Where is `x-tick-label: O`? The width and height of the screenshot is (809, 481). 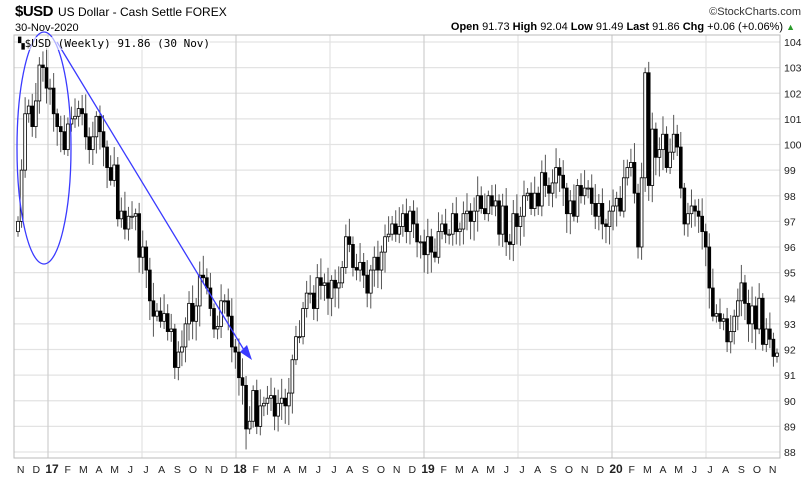
x-tick-label: O is located at coordinates (381, 470).